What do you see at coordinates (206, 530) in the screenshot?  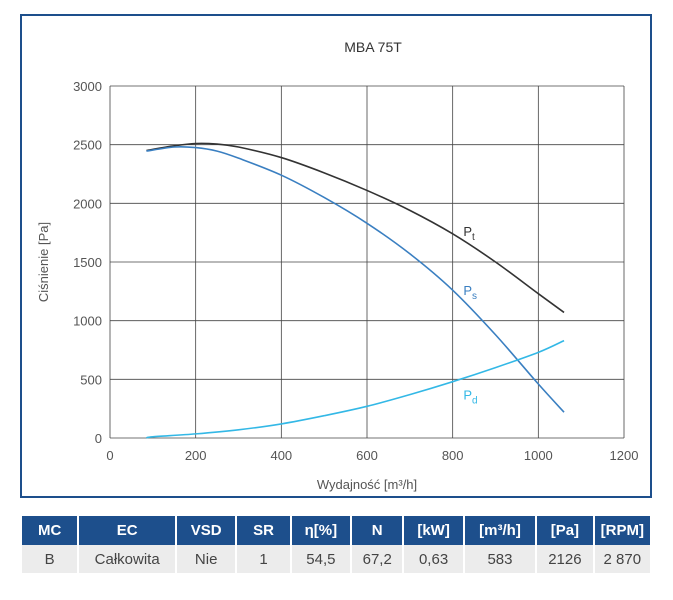 I see `header-vsd: VSD` at bounding box center [206, 530].